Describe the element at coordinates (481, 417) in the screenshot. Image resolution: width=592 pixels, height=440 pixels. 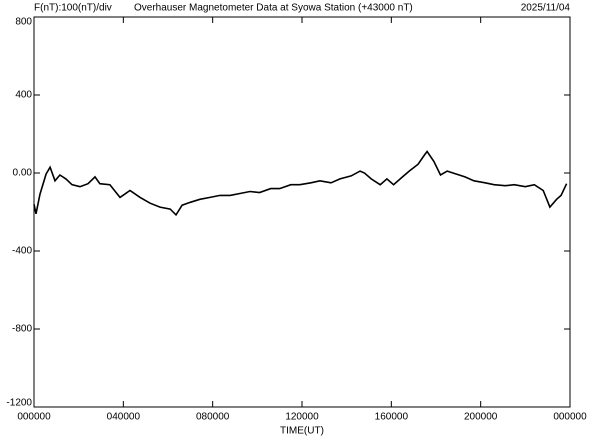
I see `x-tick-label: 200000` at that location.